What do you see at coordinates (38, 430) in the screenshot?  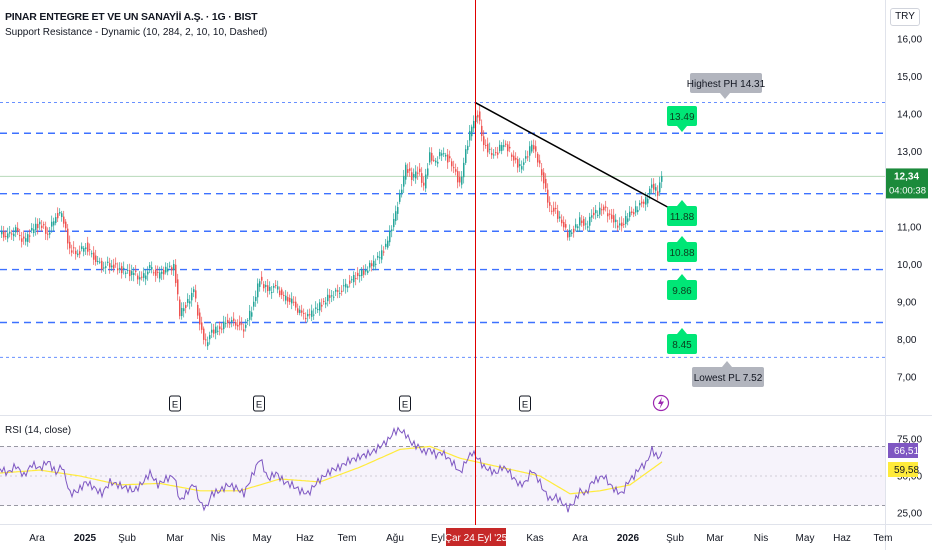 I see `rsi-label: RSI (14, close)` at bounding box center [38, 430].